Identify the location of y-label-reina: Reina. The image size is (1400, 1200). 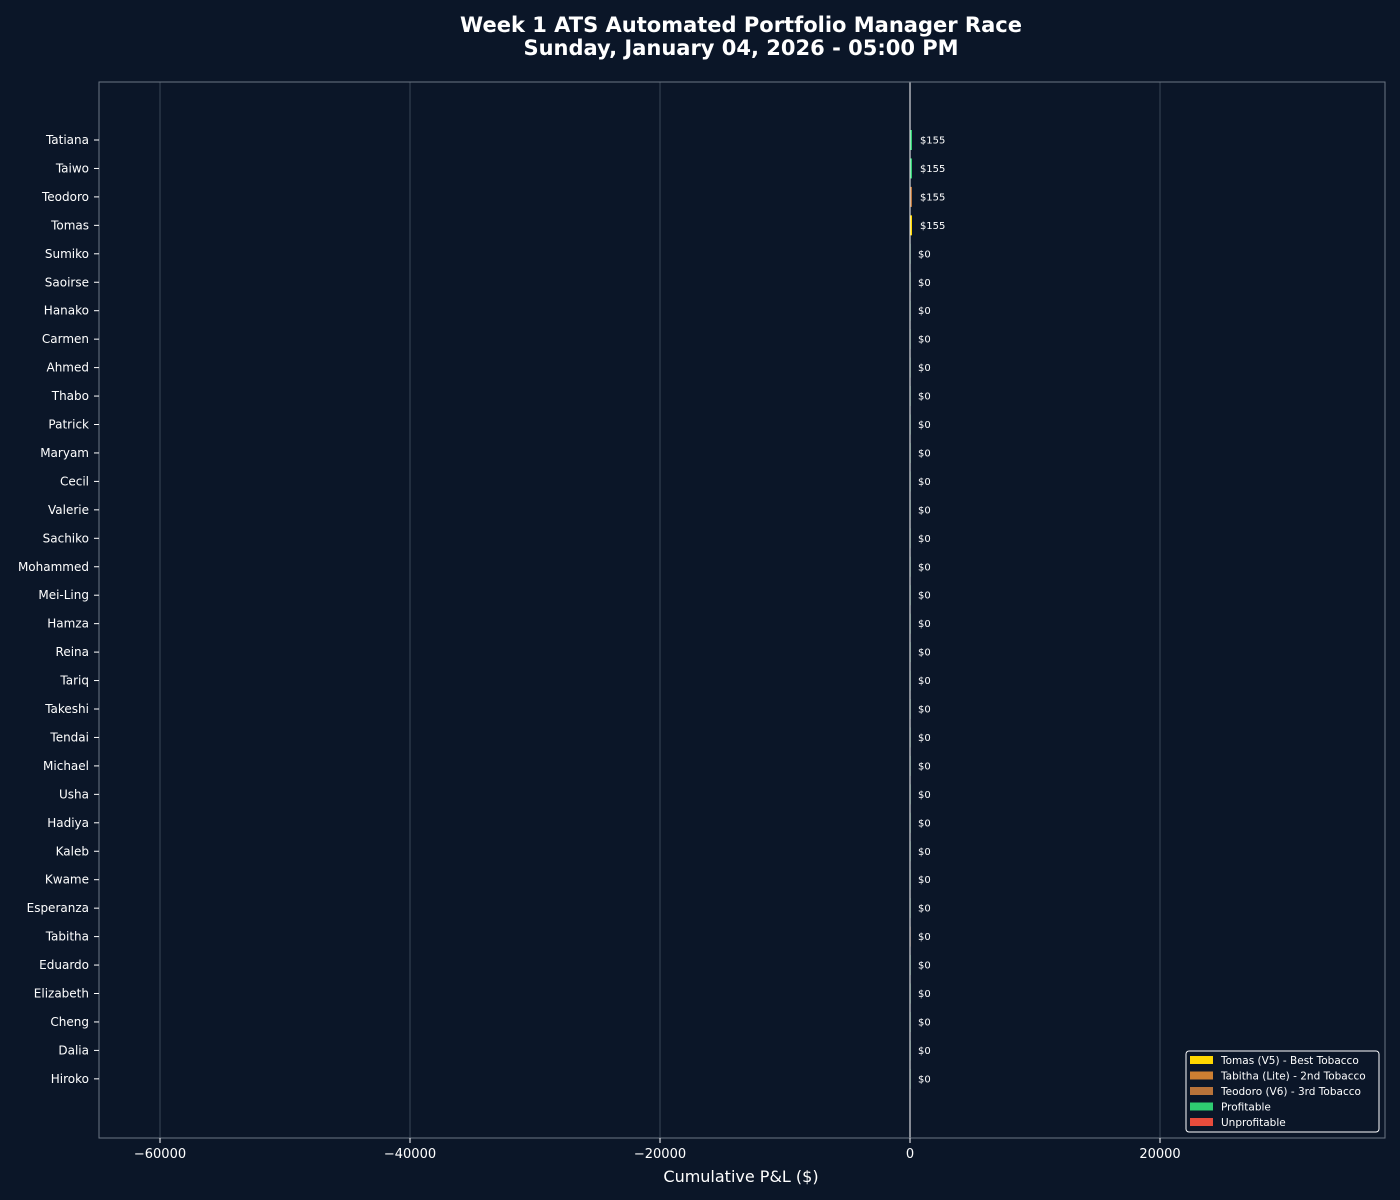
(72, 652).